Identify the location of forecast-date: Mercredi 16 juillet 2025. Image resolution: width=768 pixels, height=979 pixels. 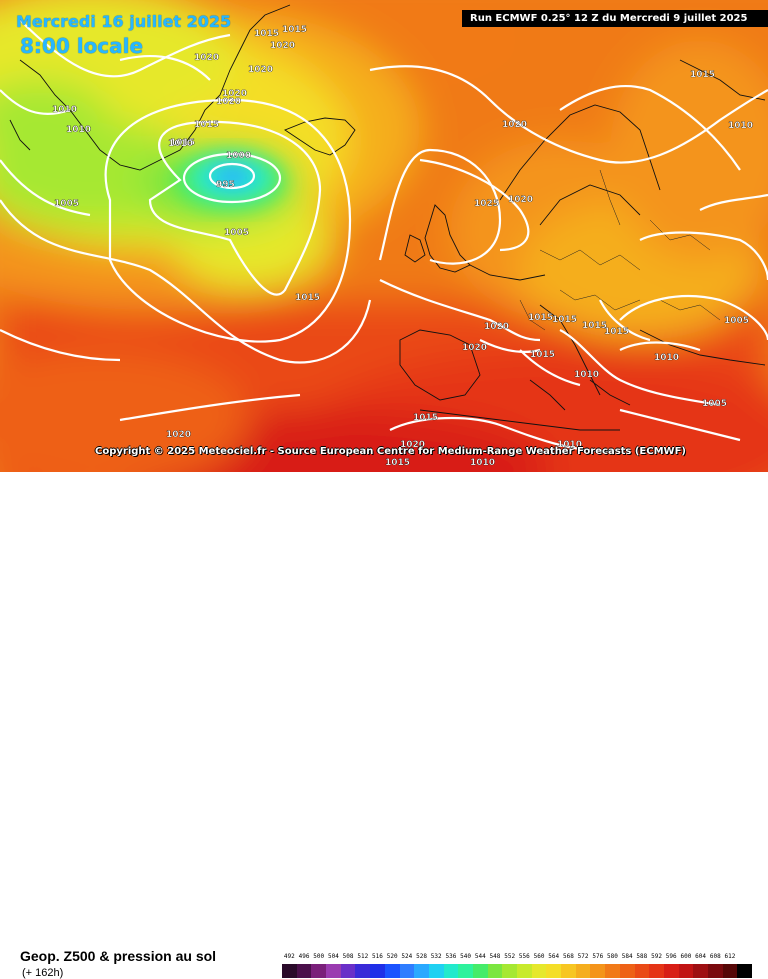
(124, 21).